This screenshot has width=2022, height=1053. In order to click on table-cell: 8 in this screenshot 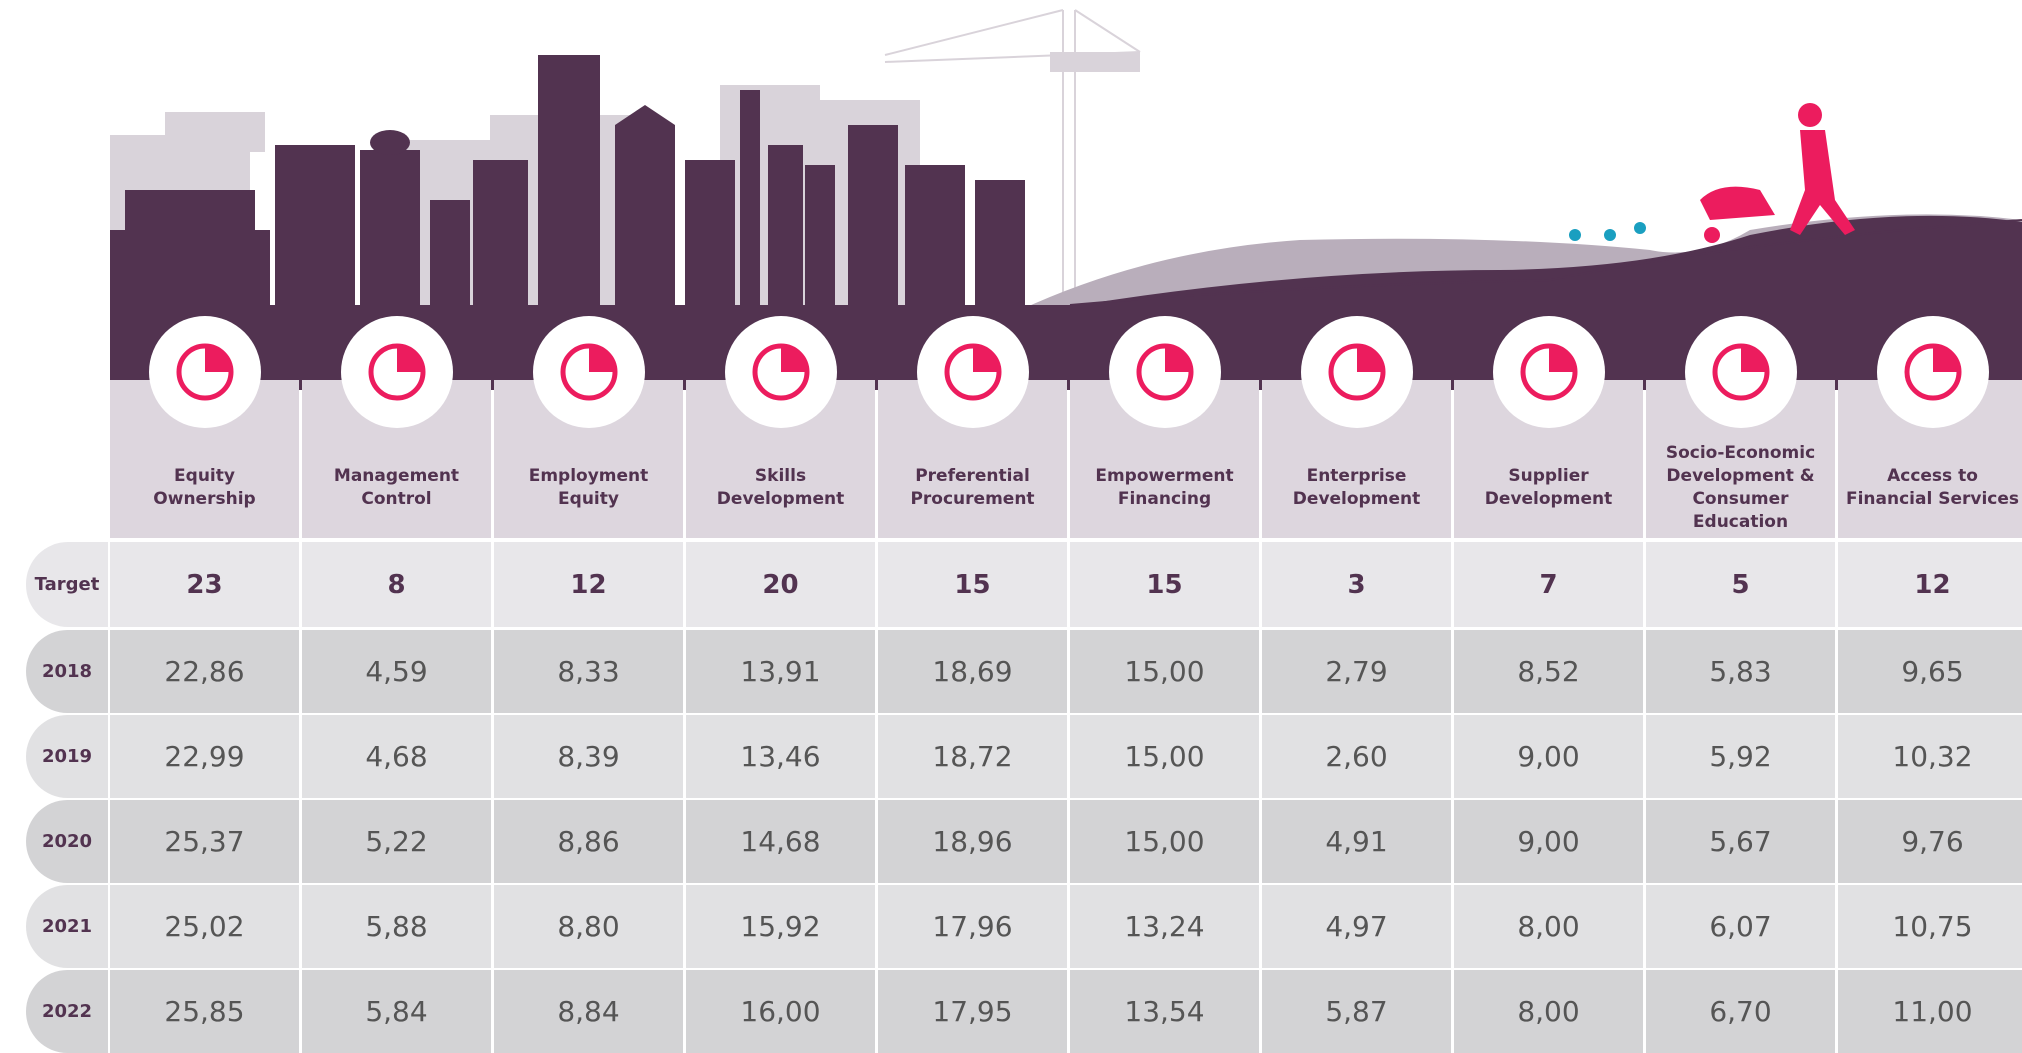, I will do `click(396, 584)`.